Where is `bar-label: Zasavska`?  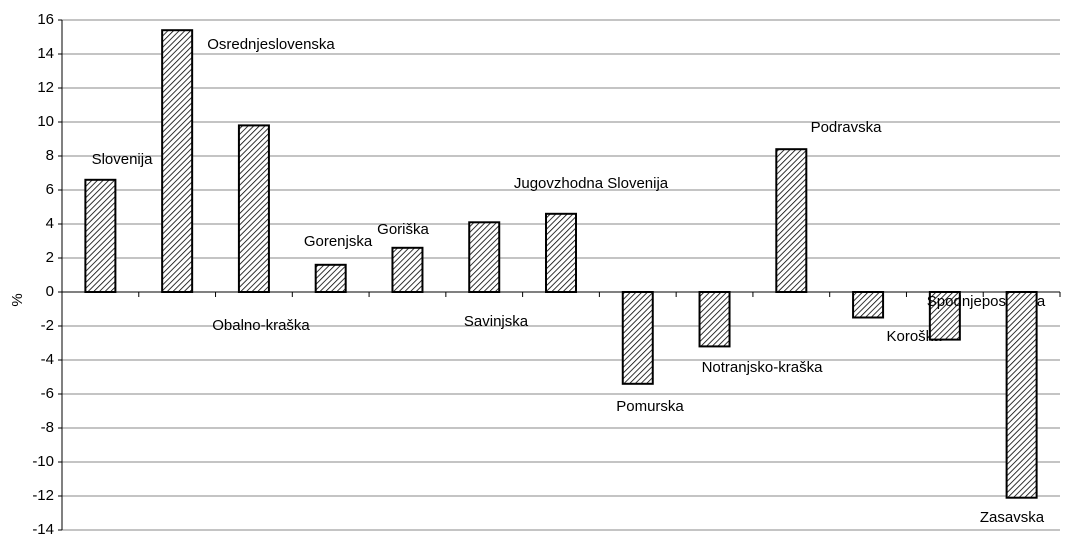 bar-label: Zasavska is located at coordinates (1012, 517).